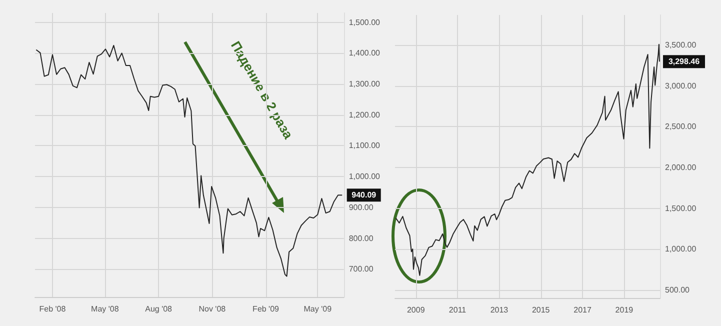 The width and height of the screenshot is (721, 326). What do you see at coordinates (681, 85) in the screenshot?
I see `y-tick-label: 3,000.00` at bounding box center [681, 85].